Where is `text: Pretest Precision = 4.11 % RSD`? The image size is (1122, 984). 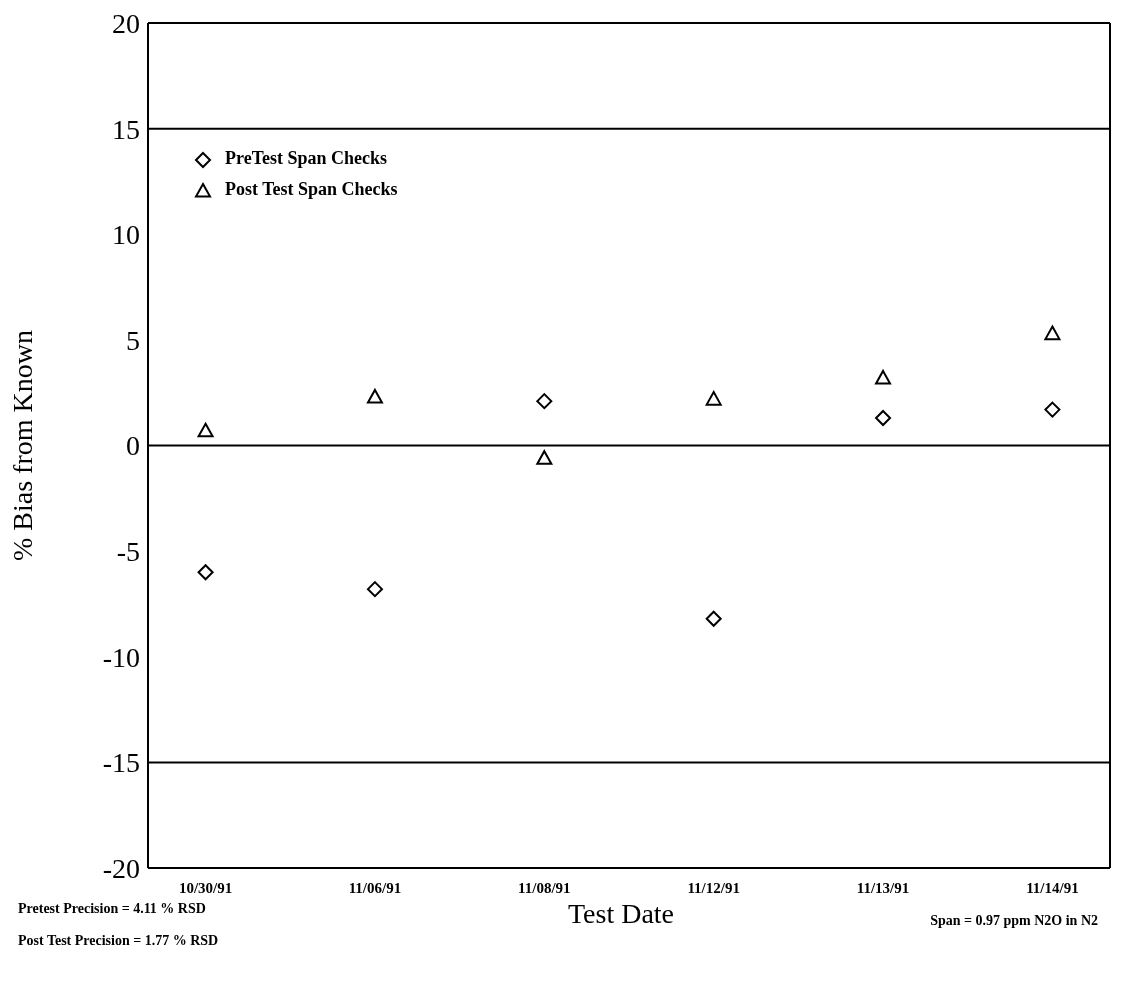 text: Pretest Precision = 4.11 % RSD is located at coordinates (112, 908).